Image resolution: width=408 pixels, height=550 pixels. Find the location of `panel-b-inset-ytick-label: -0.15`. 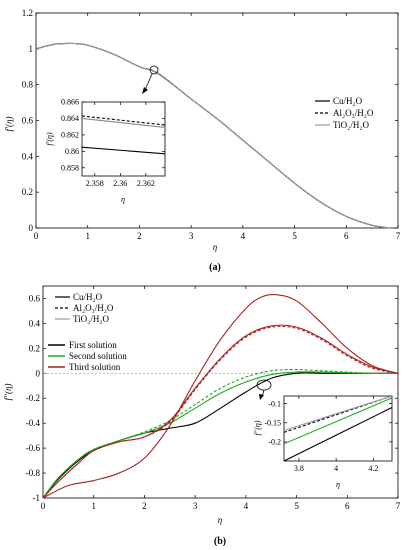

panel-b-inset-ytick-label: -0.15 is located at coordinates (272, 422).